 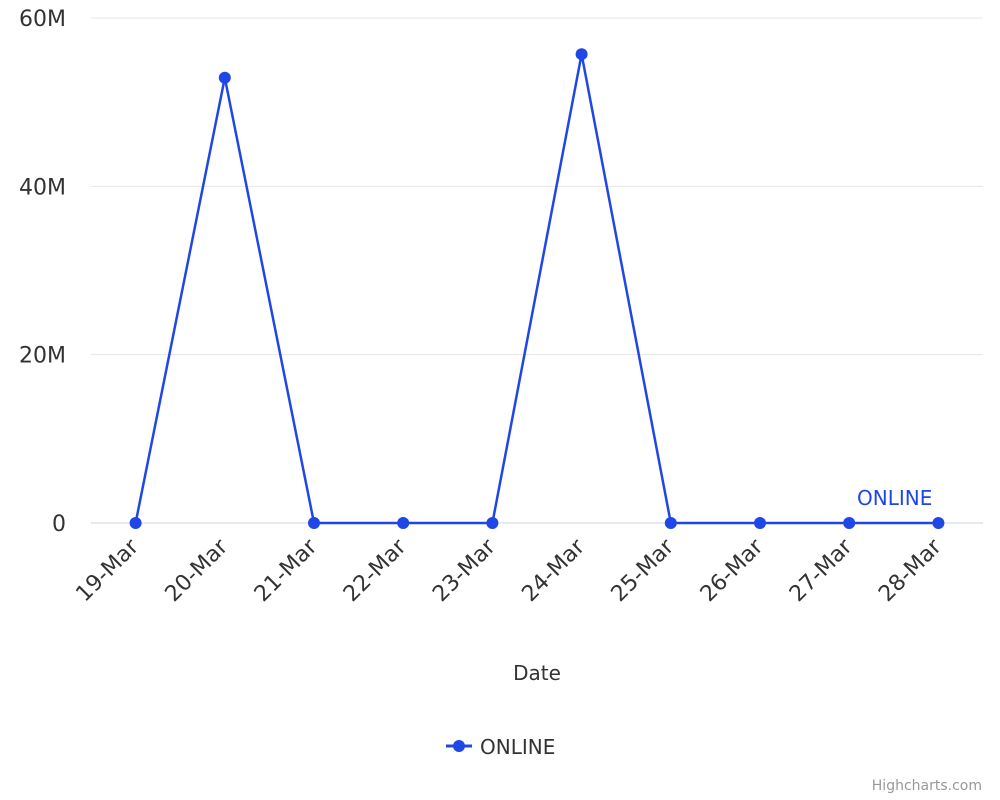 I want to click on x-tick-label: 20-Mar, so click(x=197, y=570).